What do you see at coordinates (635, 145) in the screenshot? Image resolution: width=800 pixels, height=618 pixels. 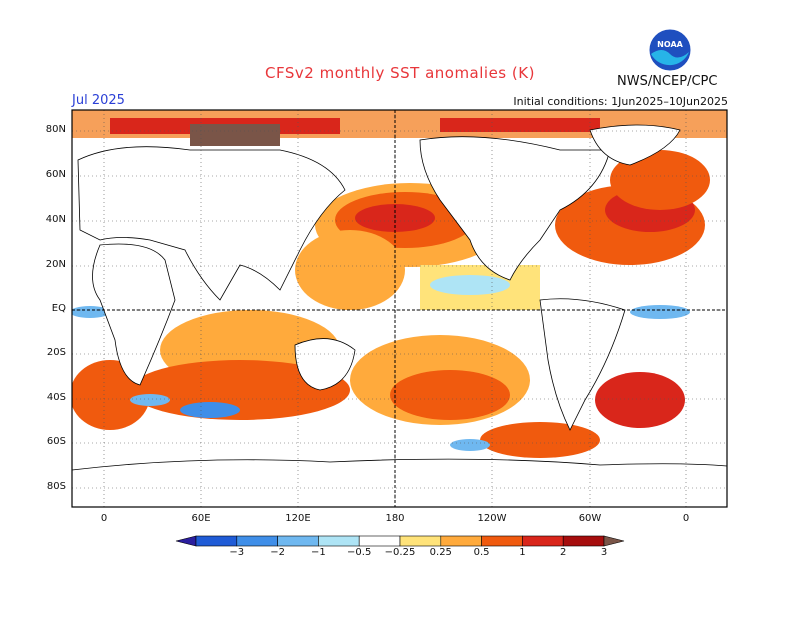 I see `greenland-landmass` at bounding box center [635, 145].